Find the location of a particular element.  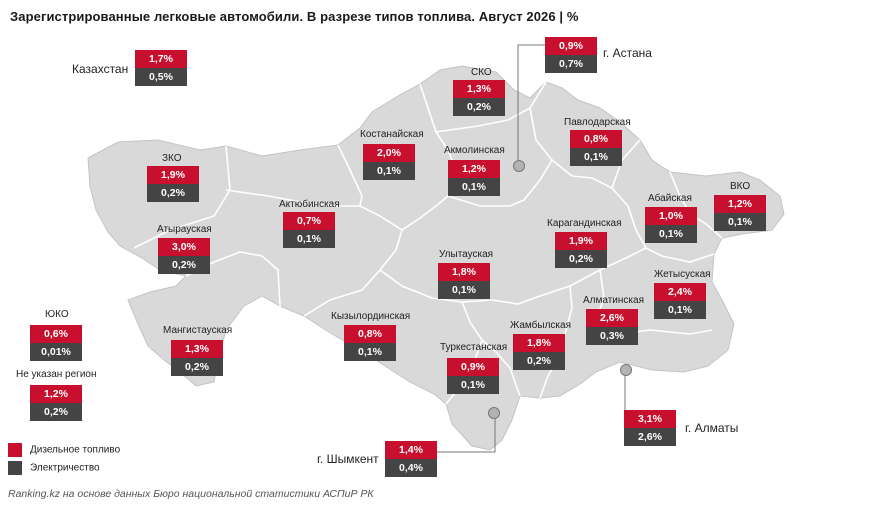

akmola-diesel-value: 1,2% is located at coordinates (474, 169).